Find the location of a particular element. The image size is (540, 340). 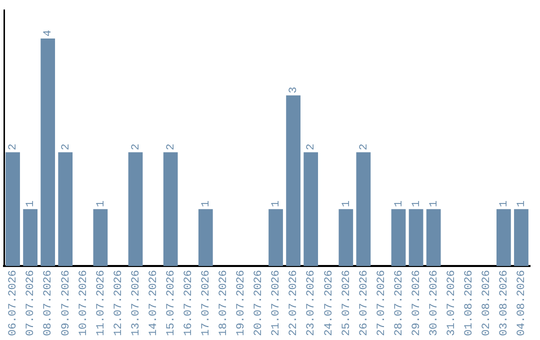

x-tick-label: 09.07.2026 is located at coordinates (66, 303).